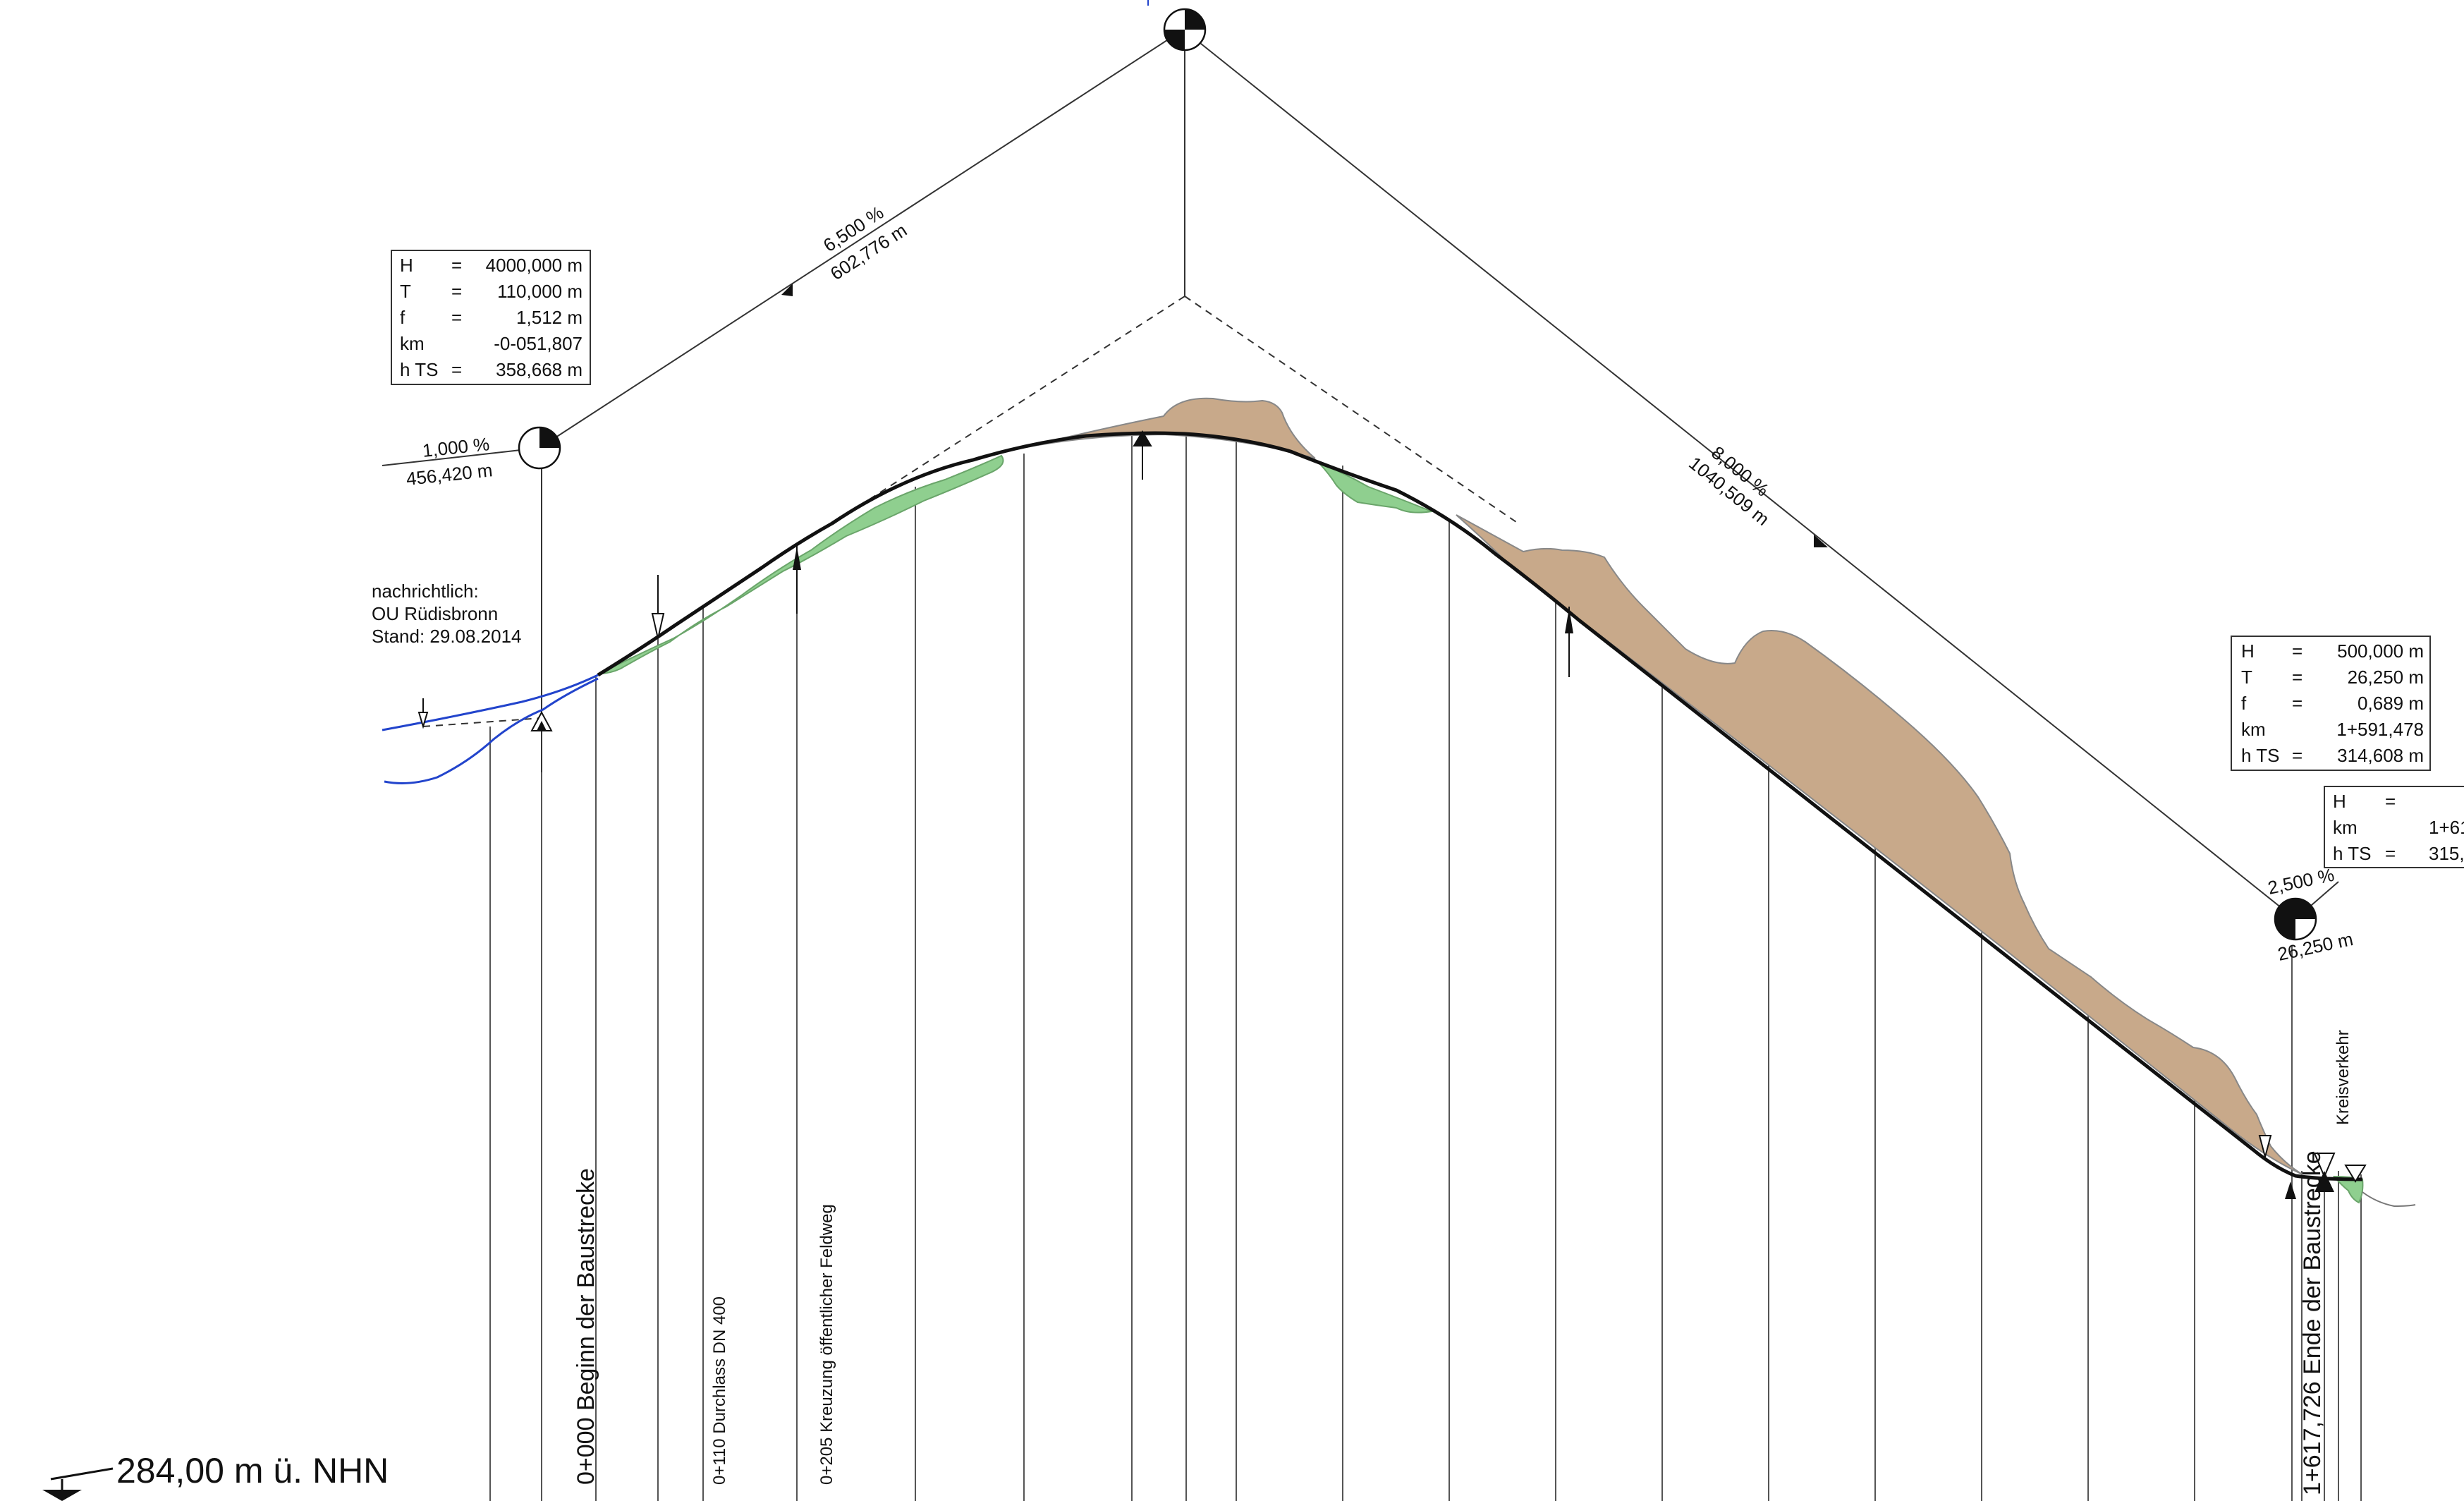  What do you see at coordinates (1167, 428) in the screenshot?
I see `cut-area-summit` at bounding box center [1167, 428].